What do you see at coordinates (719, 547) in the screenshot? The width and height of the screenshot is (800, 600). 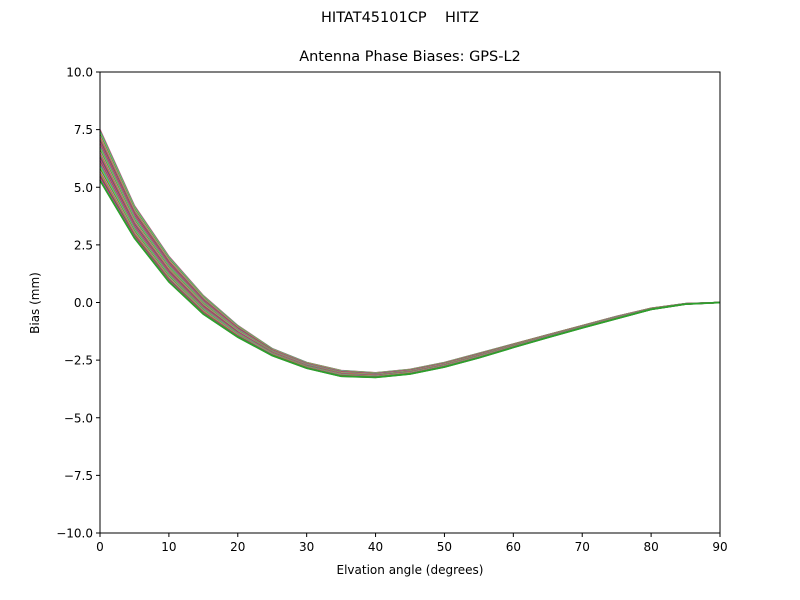 I see `x-tick-label: 90` at bounding box center [719, 547].